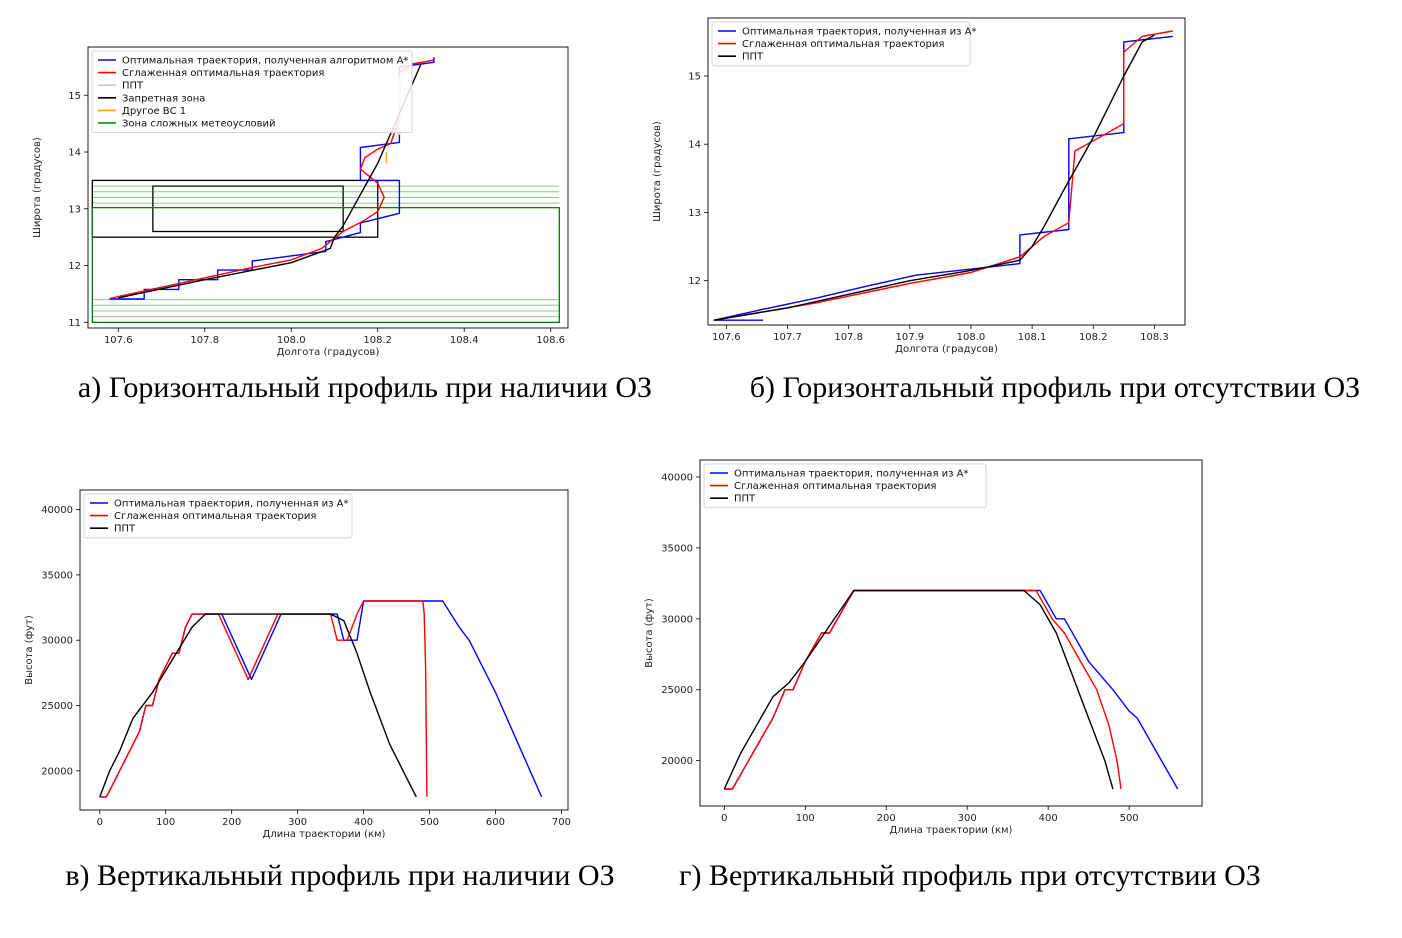 This screenshot has width=1402, height=938. What do you see at coordinates (787, 337) in the screenshot?
I see `x-tick-label: 107.7` at bounding box center [787, 337].